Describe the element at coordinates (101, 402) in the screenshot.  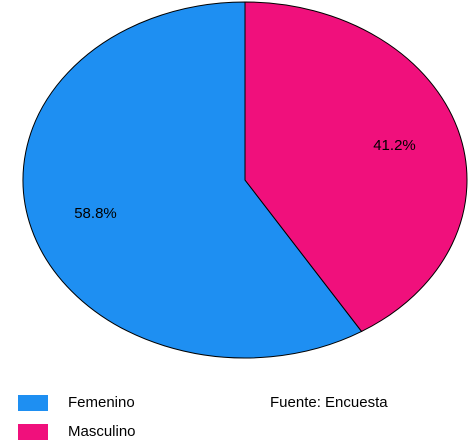
I see `legend-label: Femenino` at that location.